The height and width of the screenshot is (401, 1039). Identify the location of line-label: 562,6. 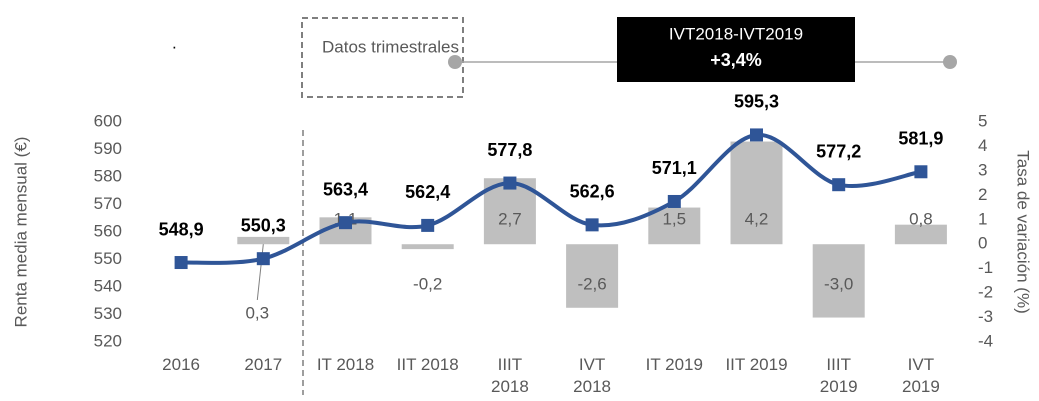
(592, 192).